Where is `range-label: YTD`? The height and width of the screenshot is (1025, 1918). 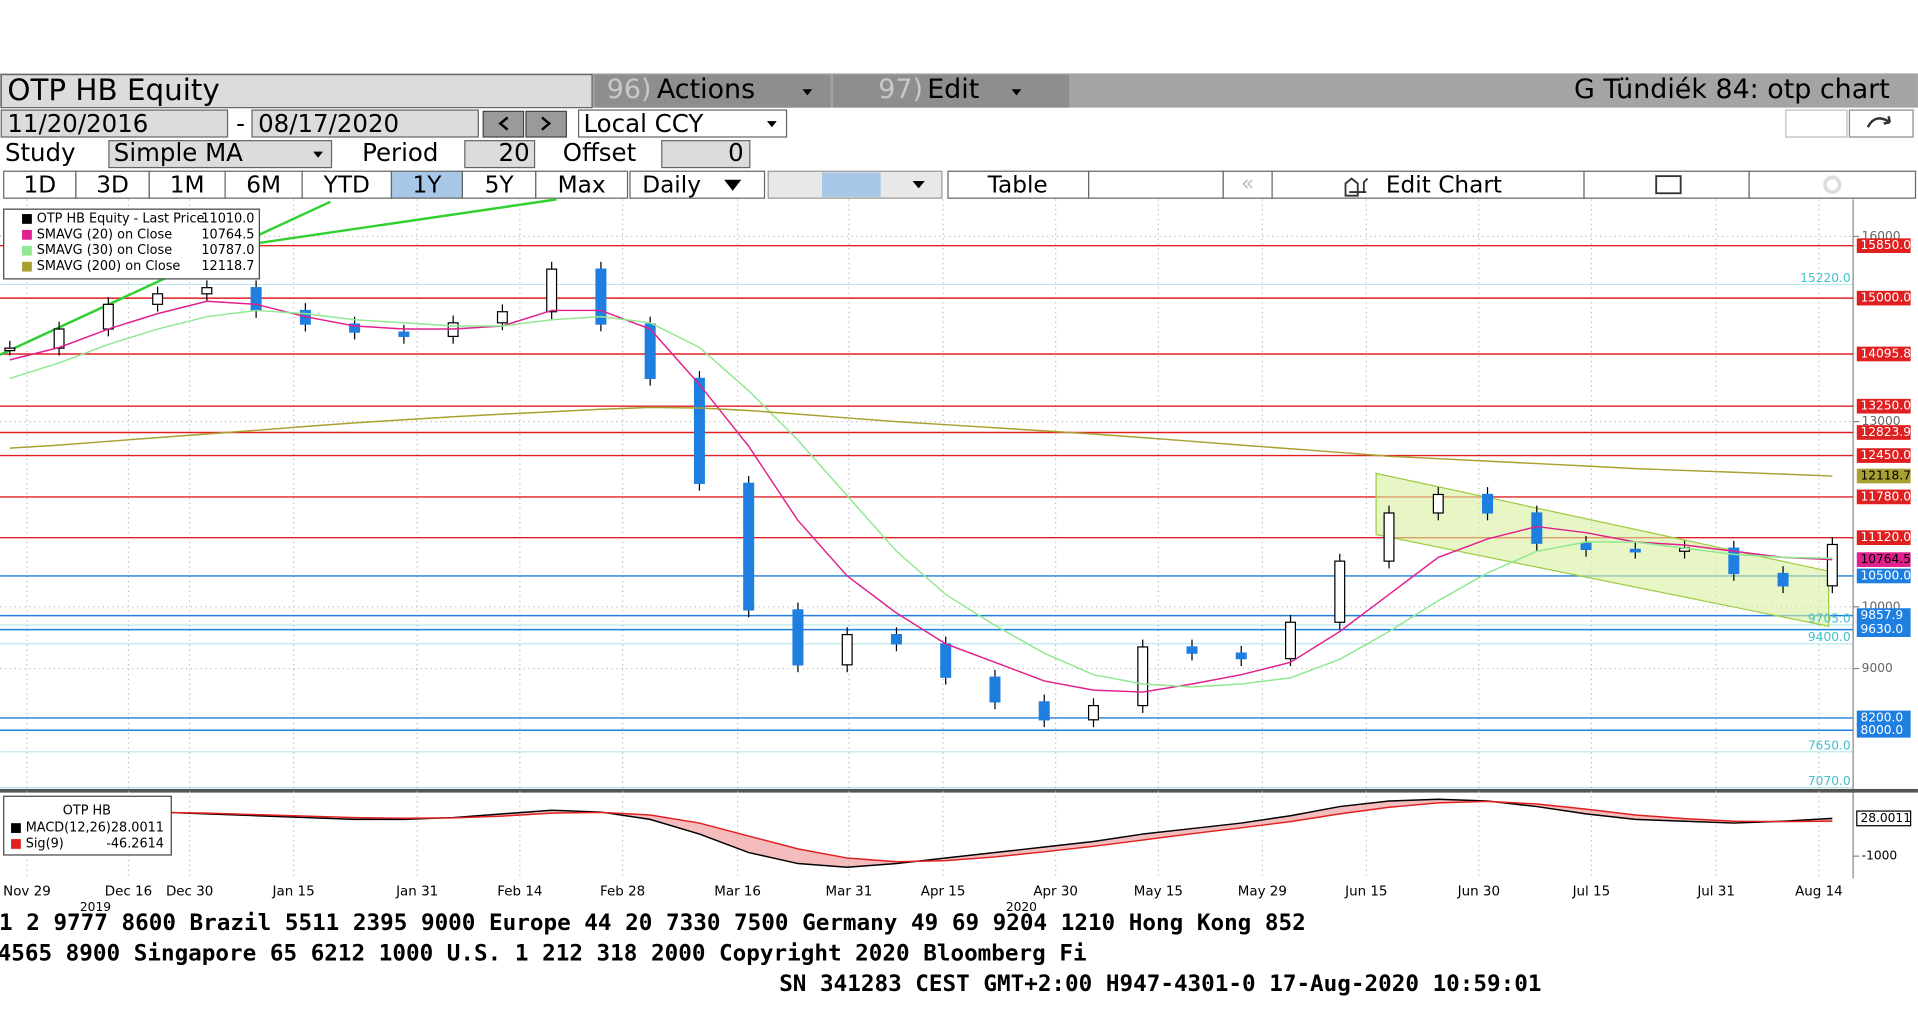 range-label: YTD is located at coordinates (346, 184).